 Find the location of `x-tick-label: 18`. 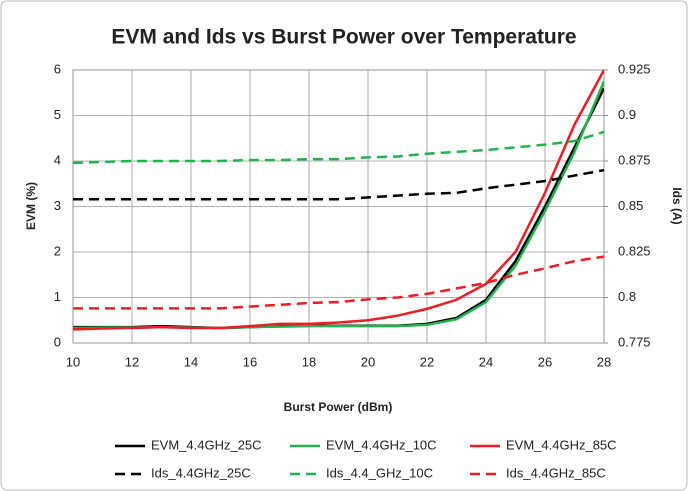

x-tick-label: 18 is located at coordinates (309, 361).